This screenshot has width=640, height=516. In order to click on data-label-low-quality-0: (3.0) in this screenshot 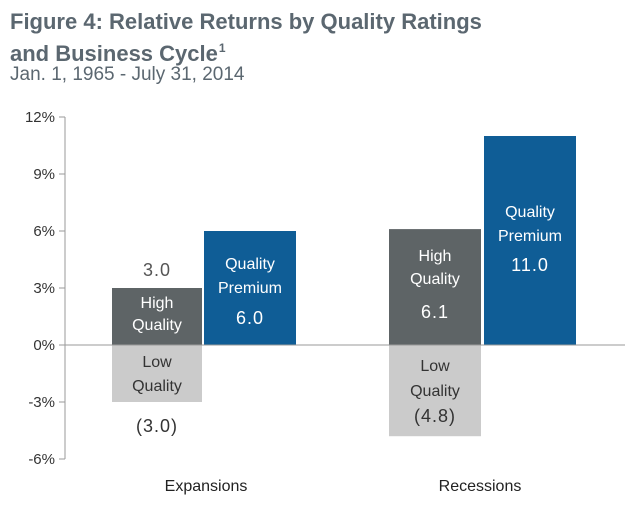, I will do `click(157, 426)`.